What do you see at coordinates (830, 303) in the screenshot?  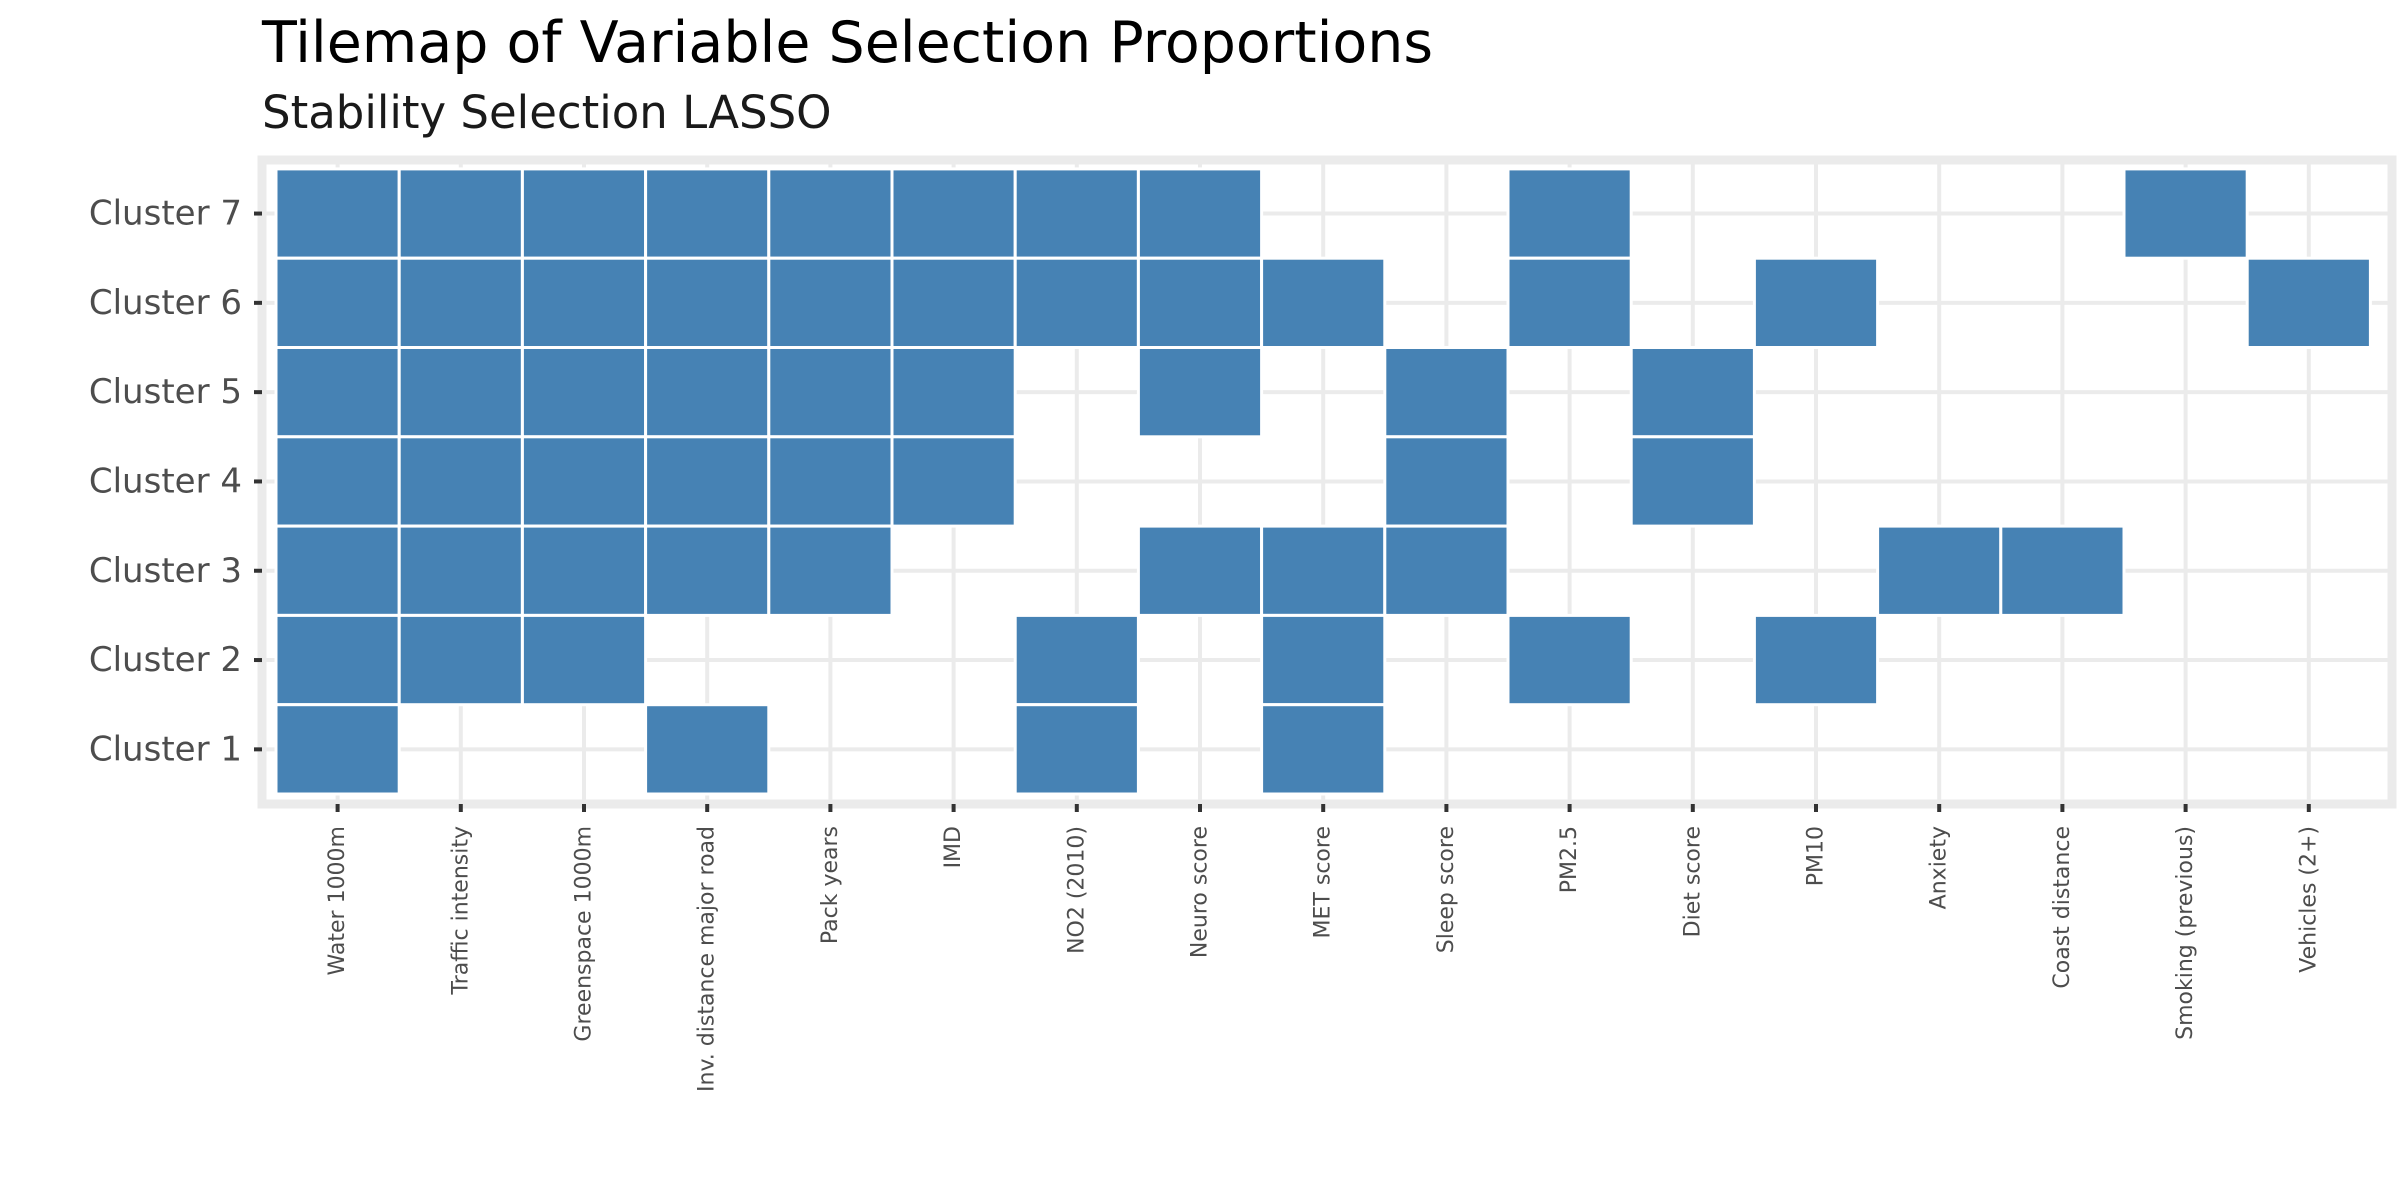 I see `tile-cluster-6-pack-years` at bounding box center [830, 303].